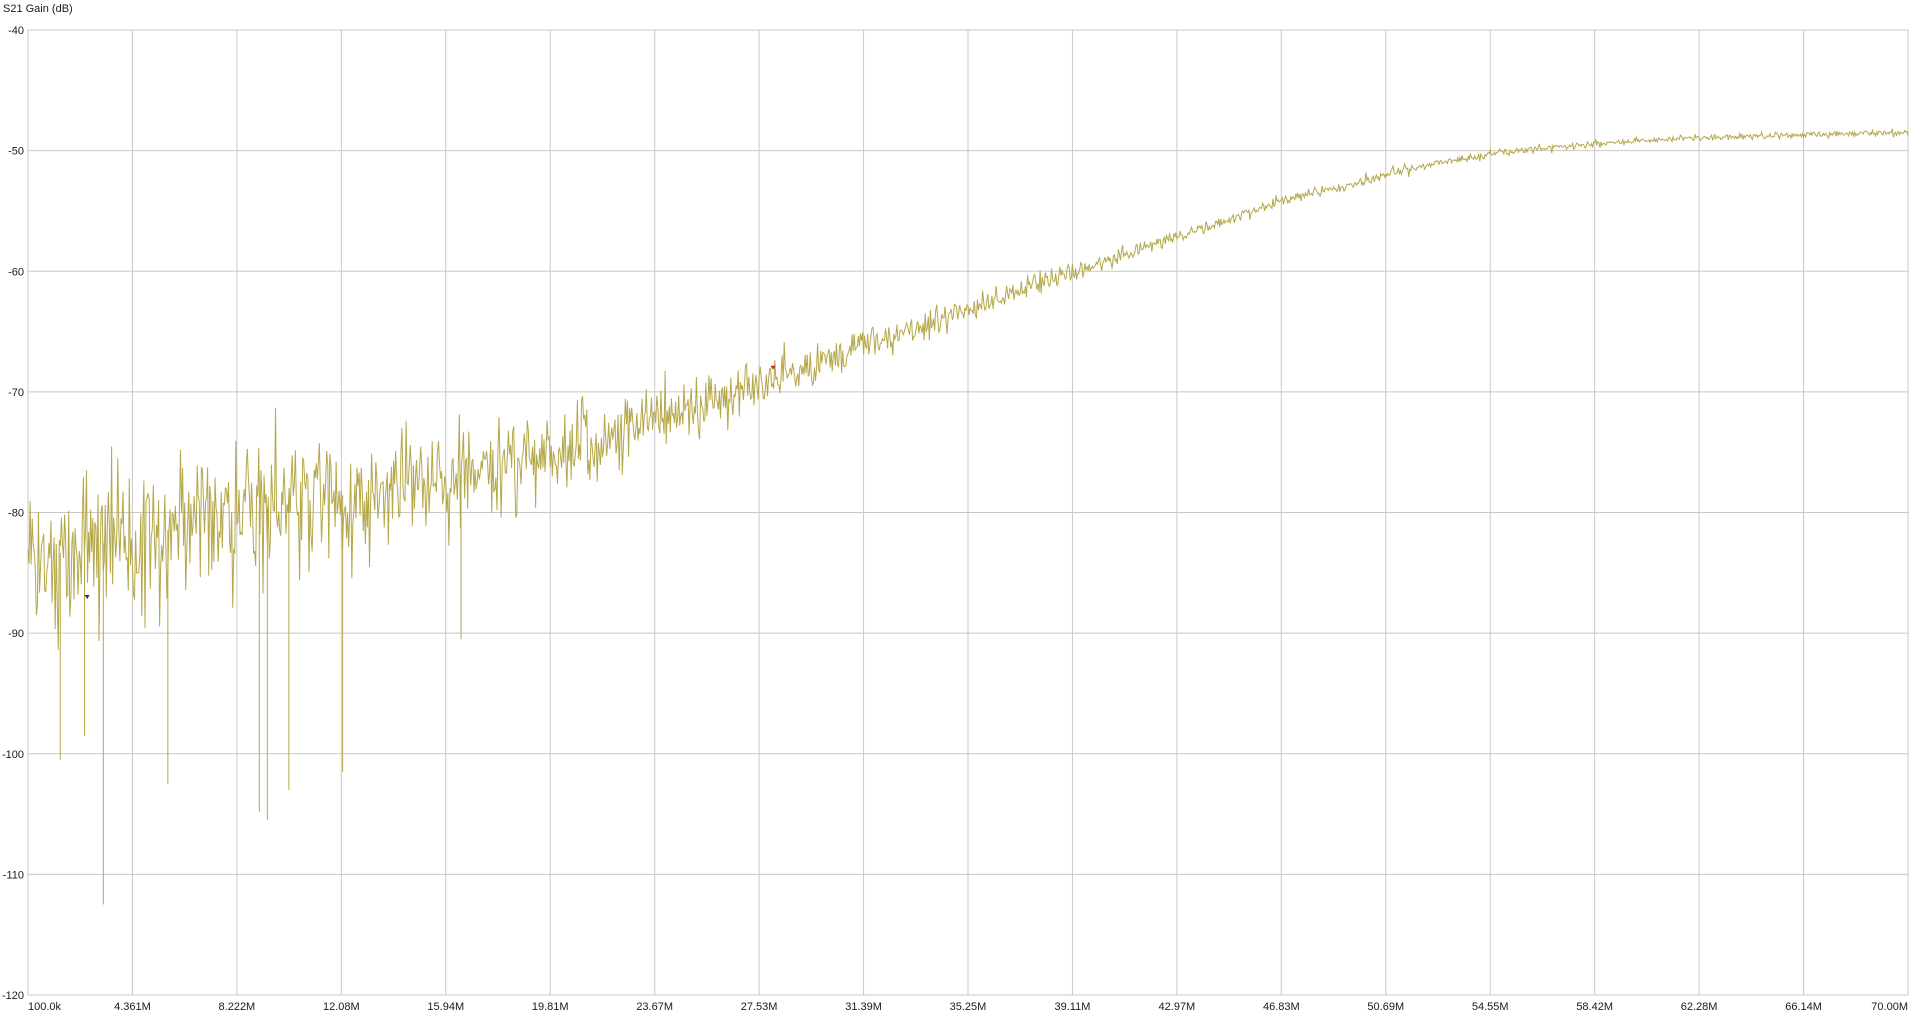 This screenshot has width=1920, height=1022. Describe the element at coordinates (1490, 1007) in the screenshot. I see `x-tick-label: 54.55M` at that location.